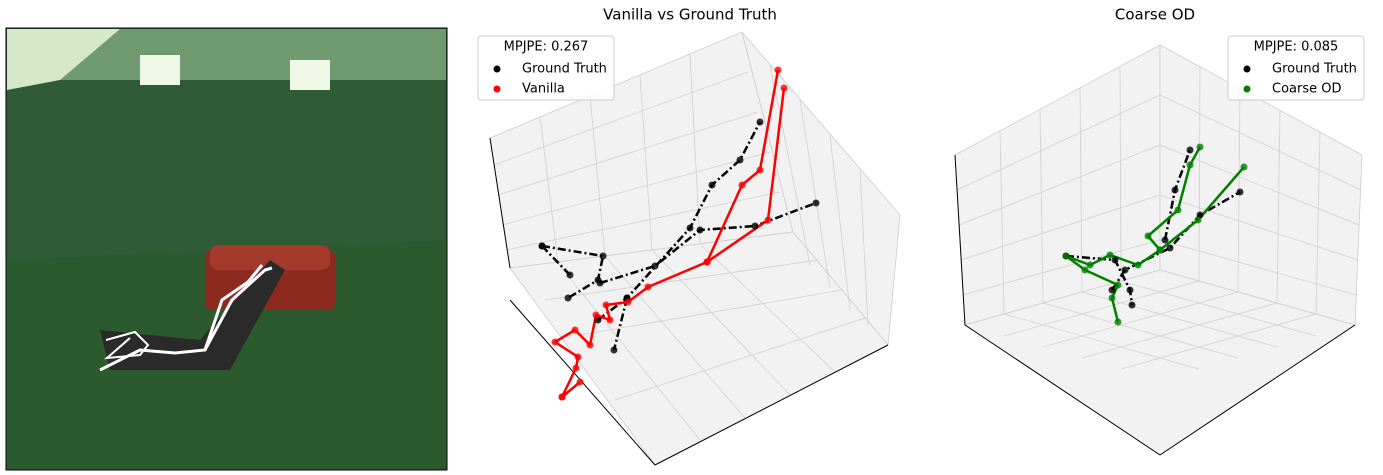  What do you see at coordinates (546, 47) in the screenshot?
I see `legend-title: MPJPE: 0.267` at bounding box center [546, 47].